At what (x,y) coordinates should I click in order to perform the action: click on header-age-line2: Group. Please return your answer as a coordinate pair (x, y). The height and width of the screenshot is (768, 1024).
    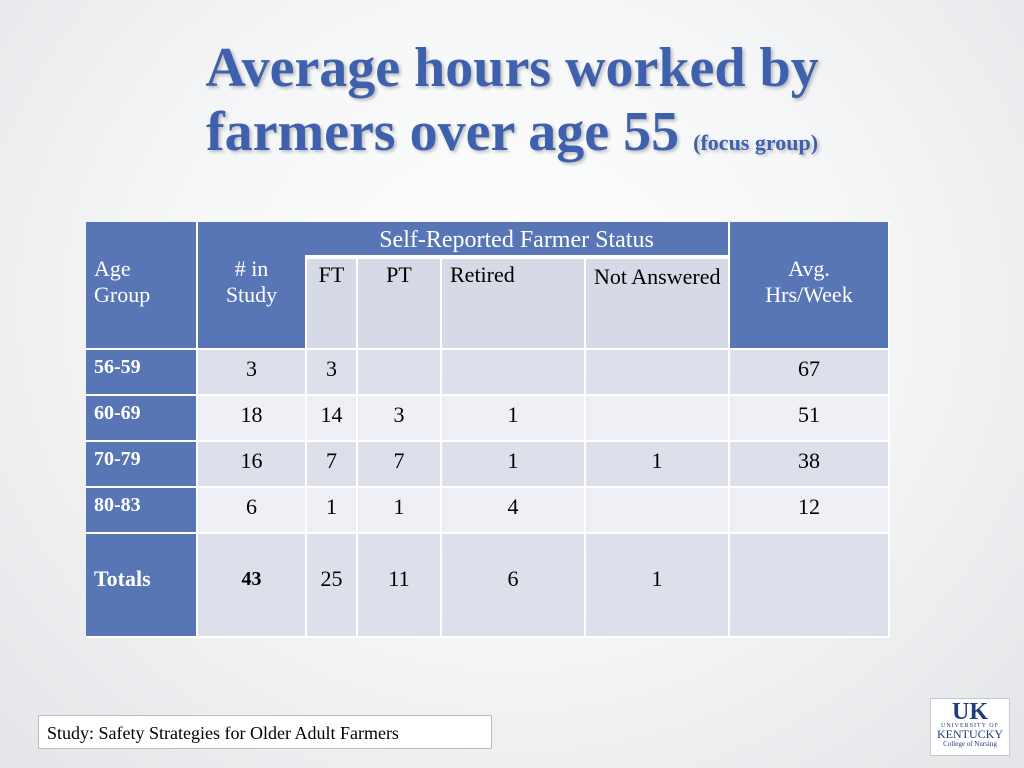
    Looking at the image, I should click on (122, 294).